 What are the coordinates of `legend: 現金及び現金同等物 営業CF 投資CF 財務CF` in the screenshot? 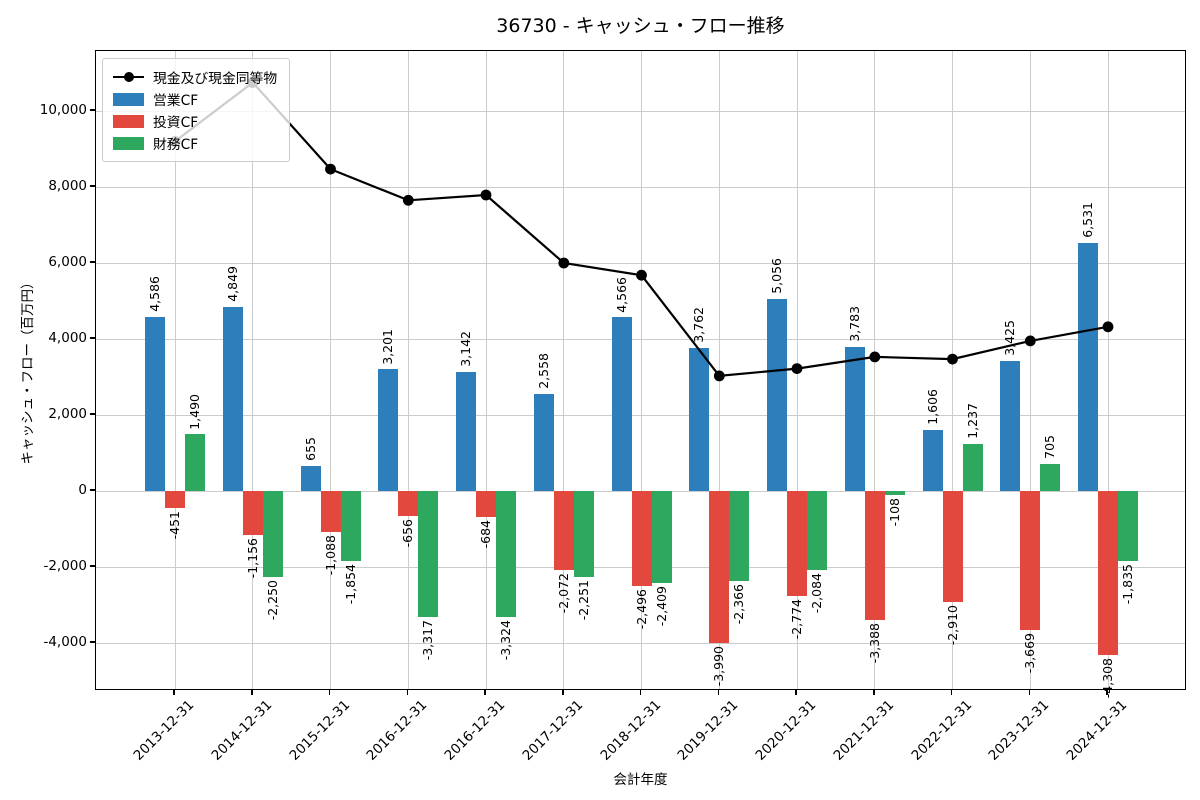 It's located at (196, 110).